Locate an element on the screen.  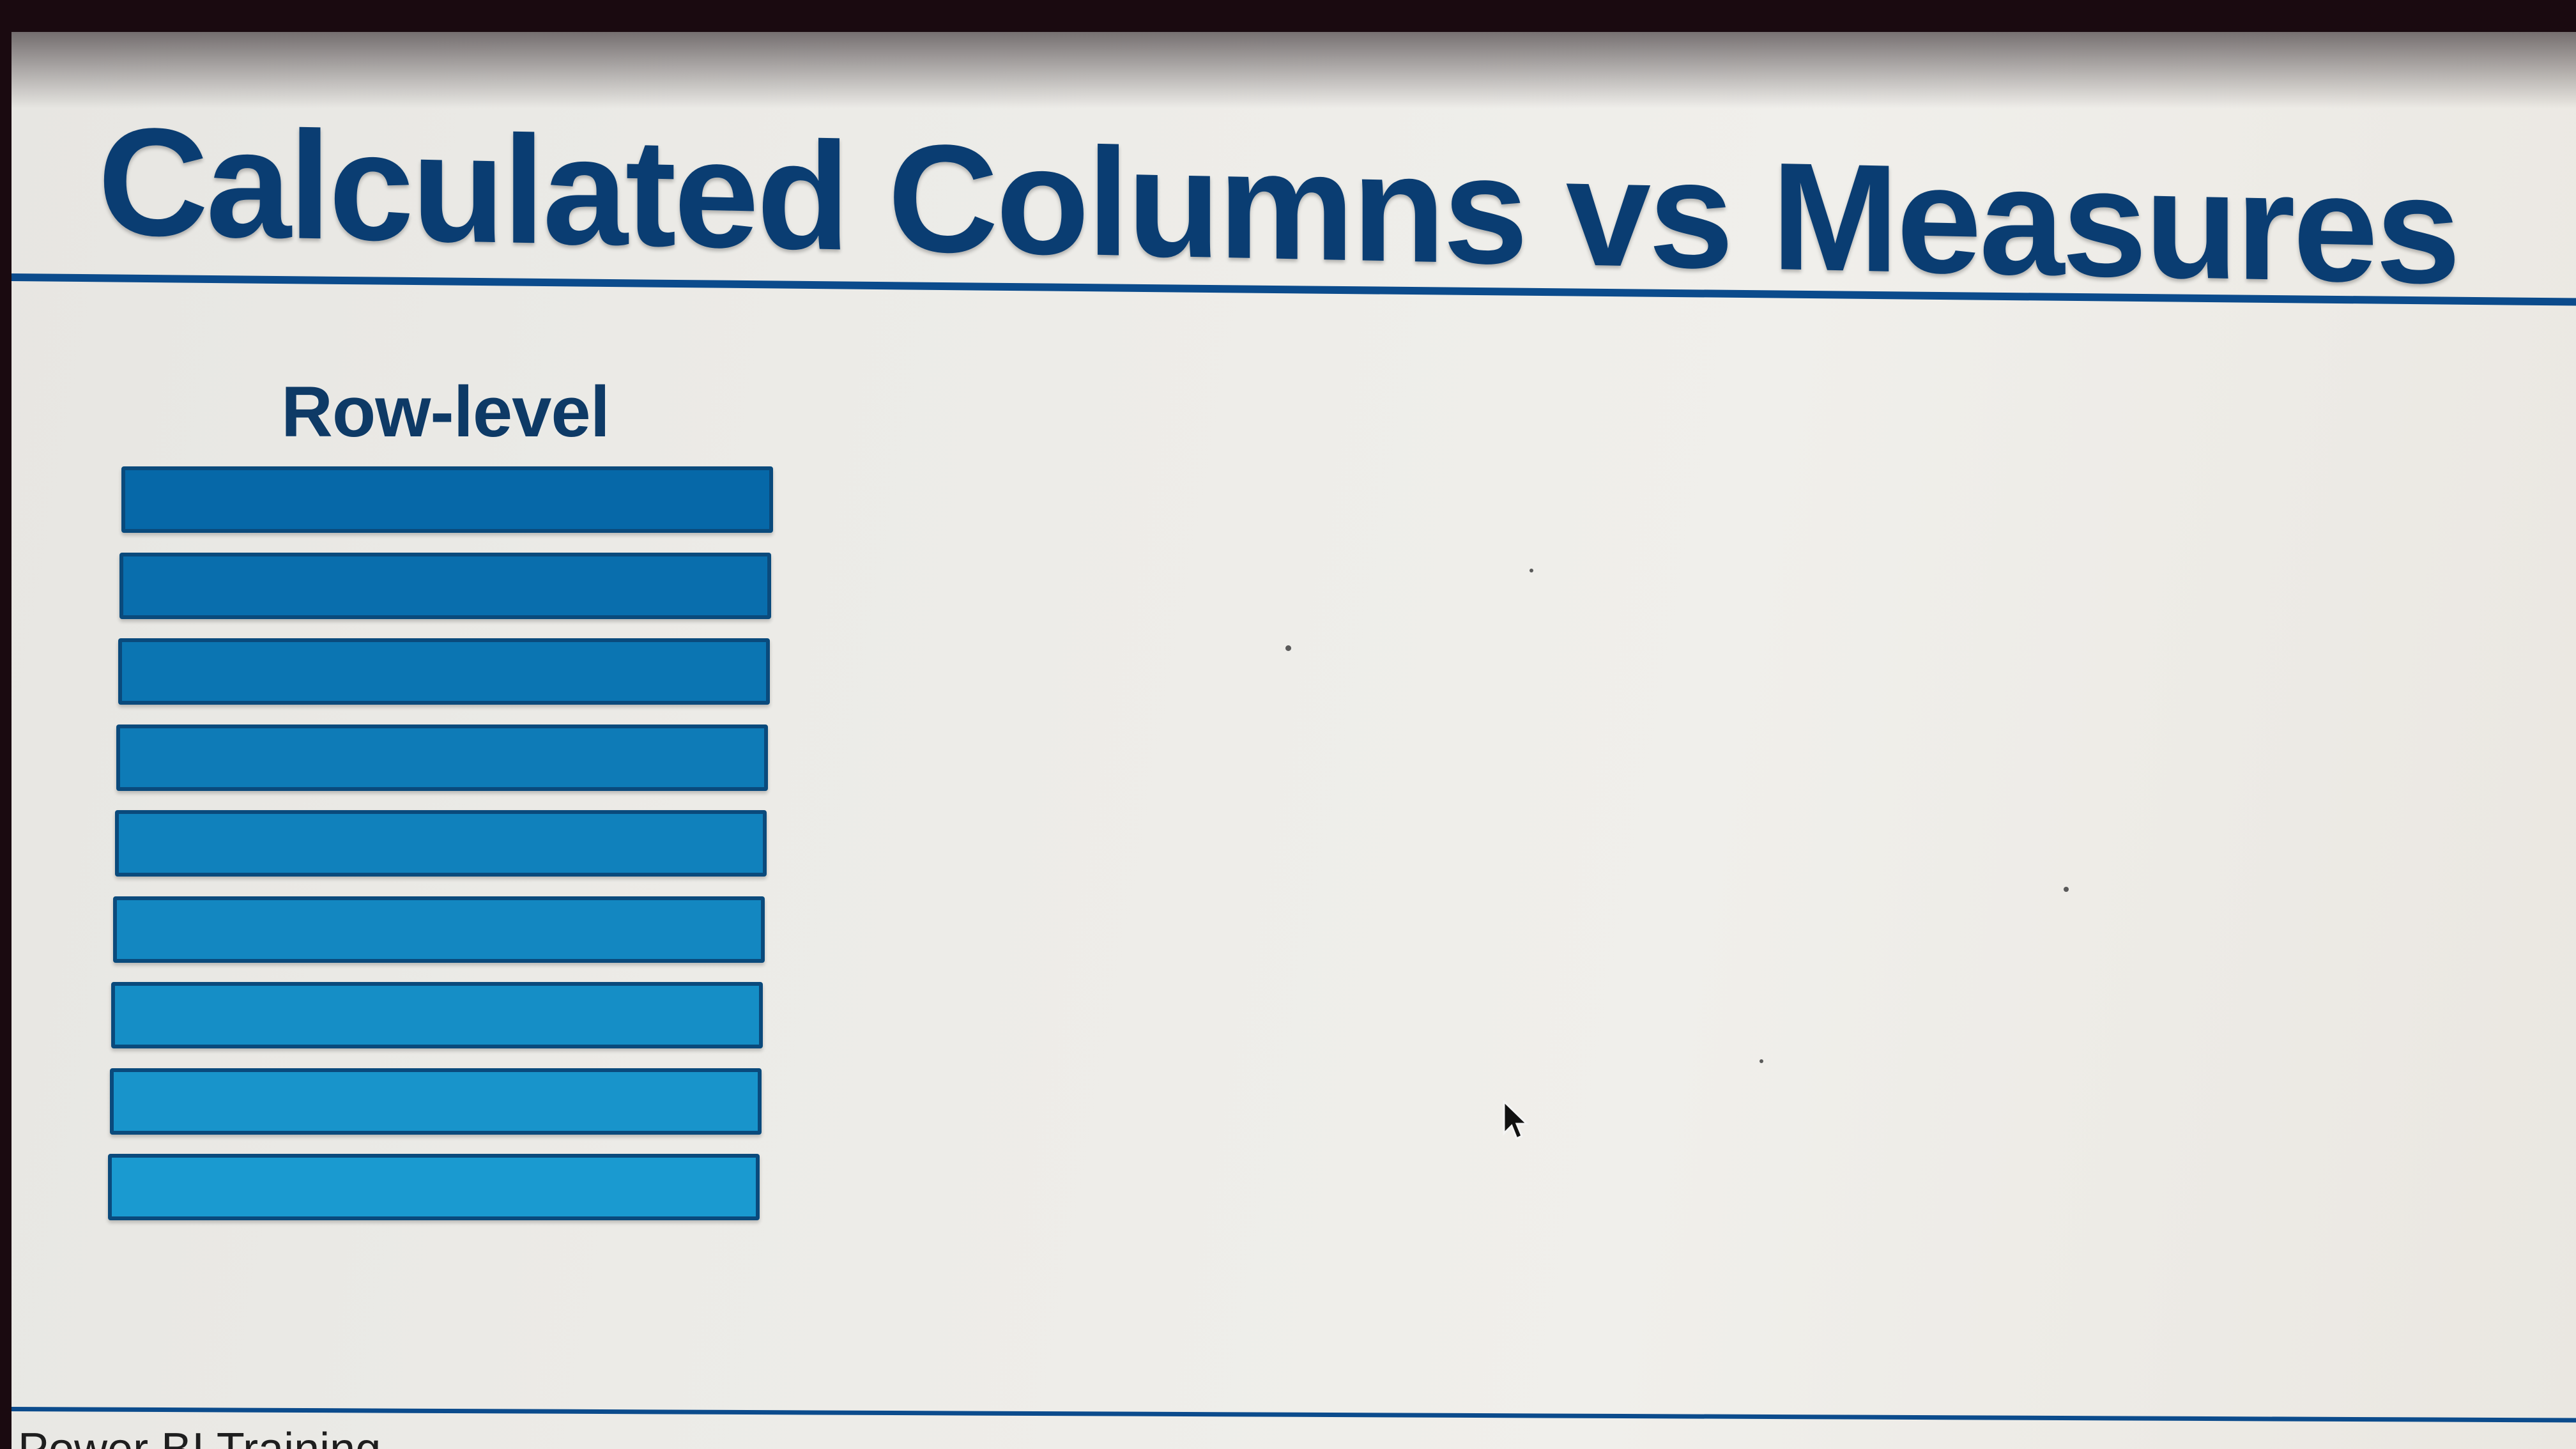
footer-divider is located at coordinates (1294, 1415).